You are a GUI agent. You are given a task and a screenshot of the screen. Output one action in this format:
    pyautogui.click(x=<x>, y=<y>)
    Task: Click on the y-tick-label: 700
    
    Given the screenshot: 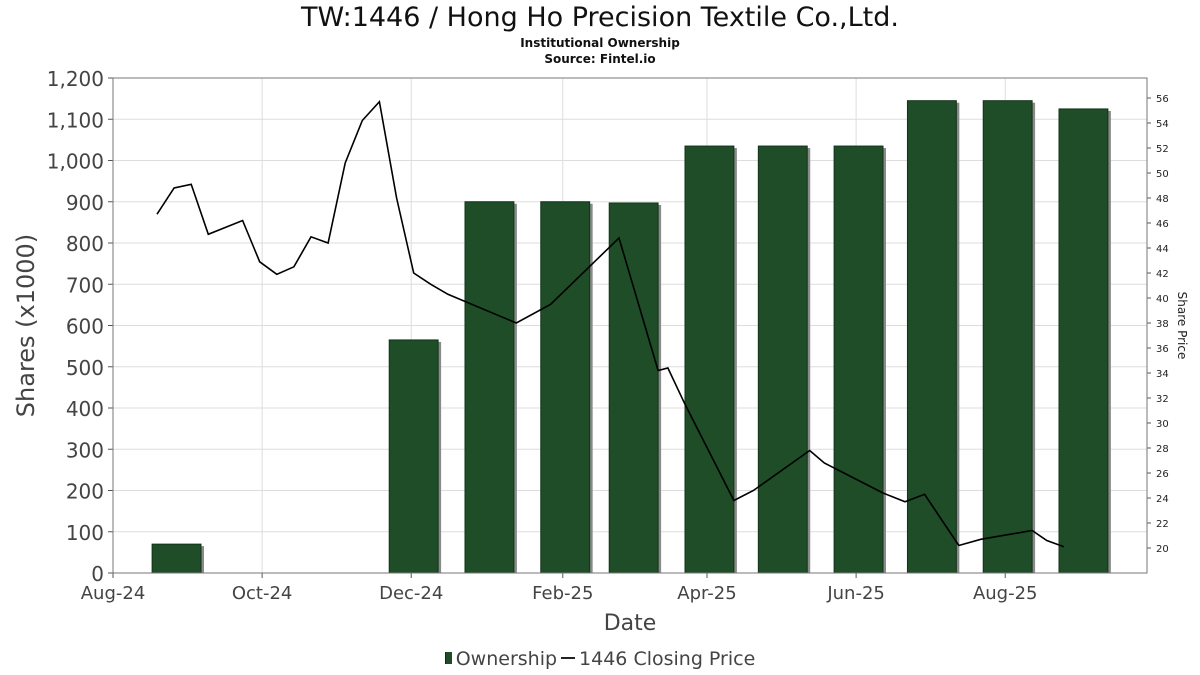 What is the action you would take?
    pyautogui.click(x=85, y=285)
    